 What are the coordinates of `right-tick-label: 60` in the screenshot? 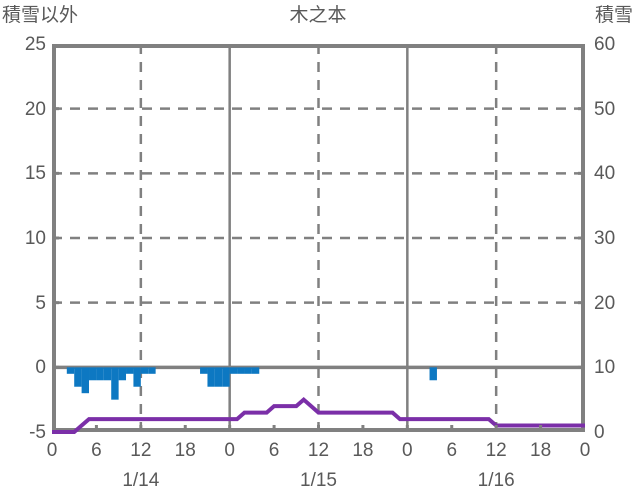 It's located at (605, 44).